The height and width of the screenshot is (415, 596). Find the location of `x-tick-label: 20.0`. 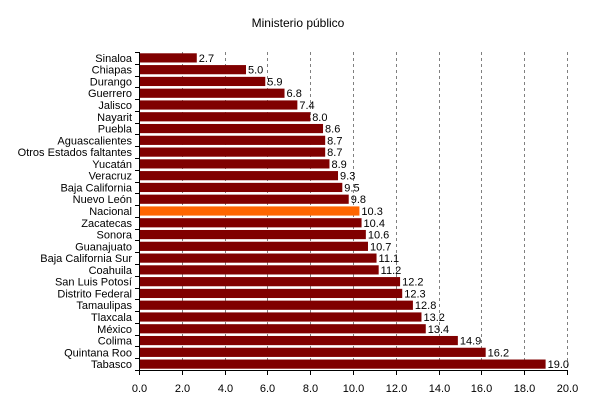

x-tick-label: 20.0 is located at coordinates (567, 389).